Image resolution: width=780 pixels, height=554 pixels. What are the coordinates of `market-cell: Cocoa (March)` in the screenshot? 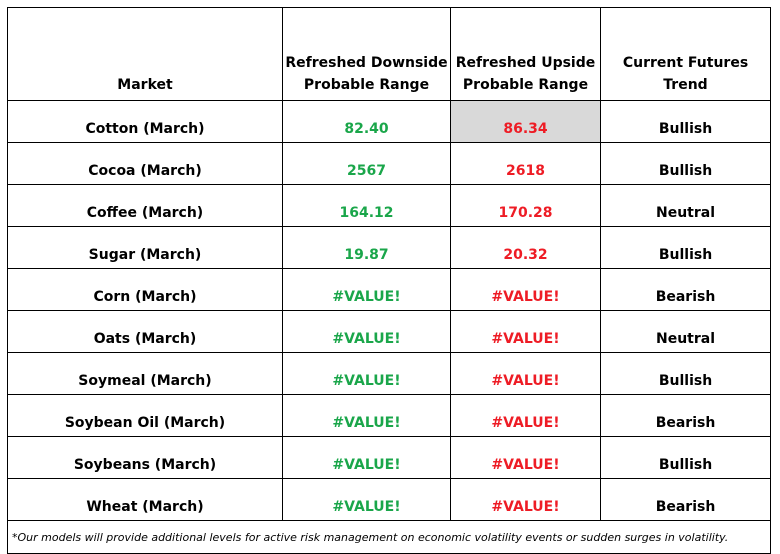 It's located at (145, 163).